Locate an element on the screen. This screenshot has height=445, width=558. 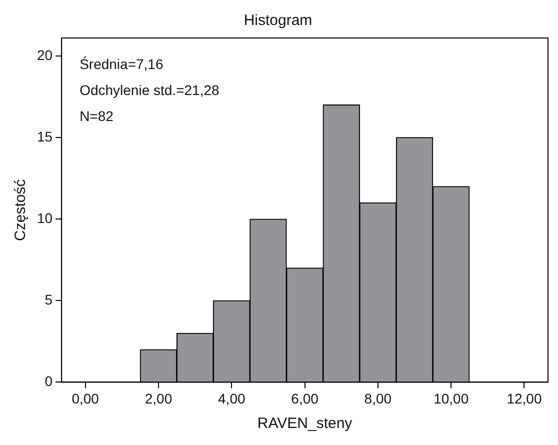
x-tick-label: 10,00 is located at coordinates (451, 398).